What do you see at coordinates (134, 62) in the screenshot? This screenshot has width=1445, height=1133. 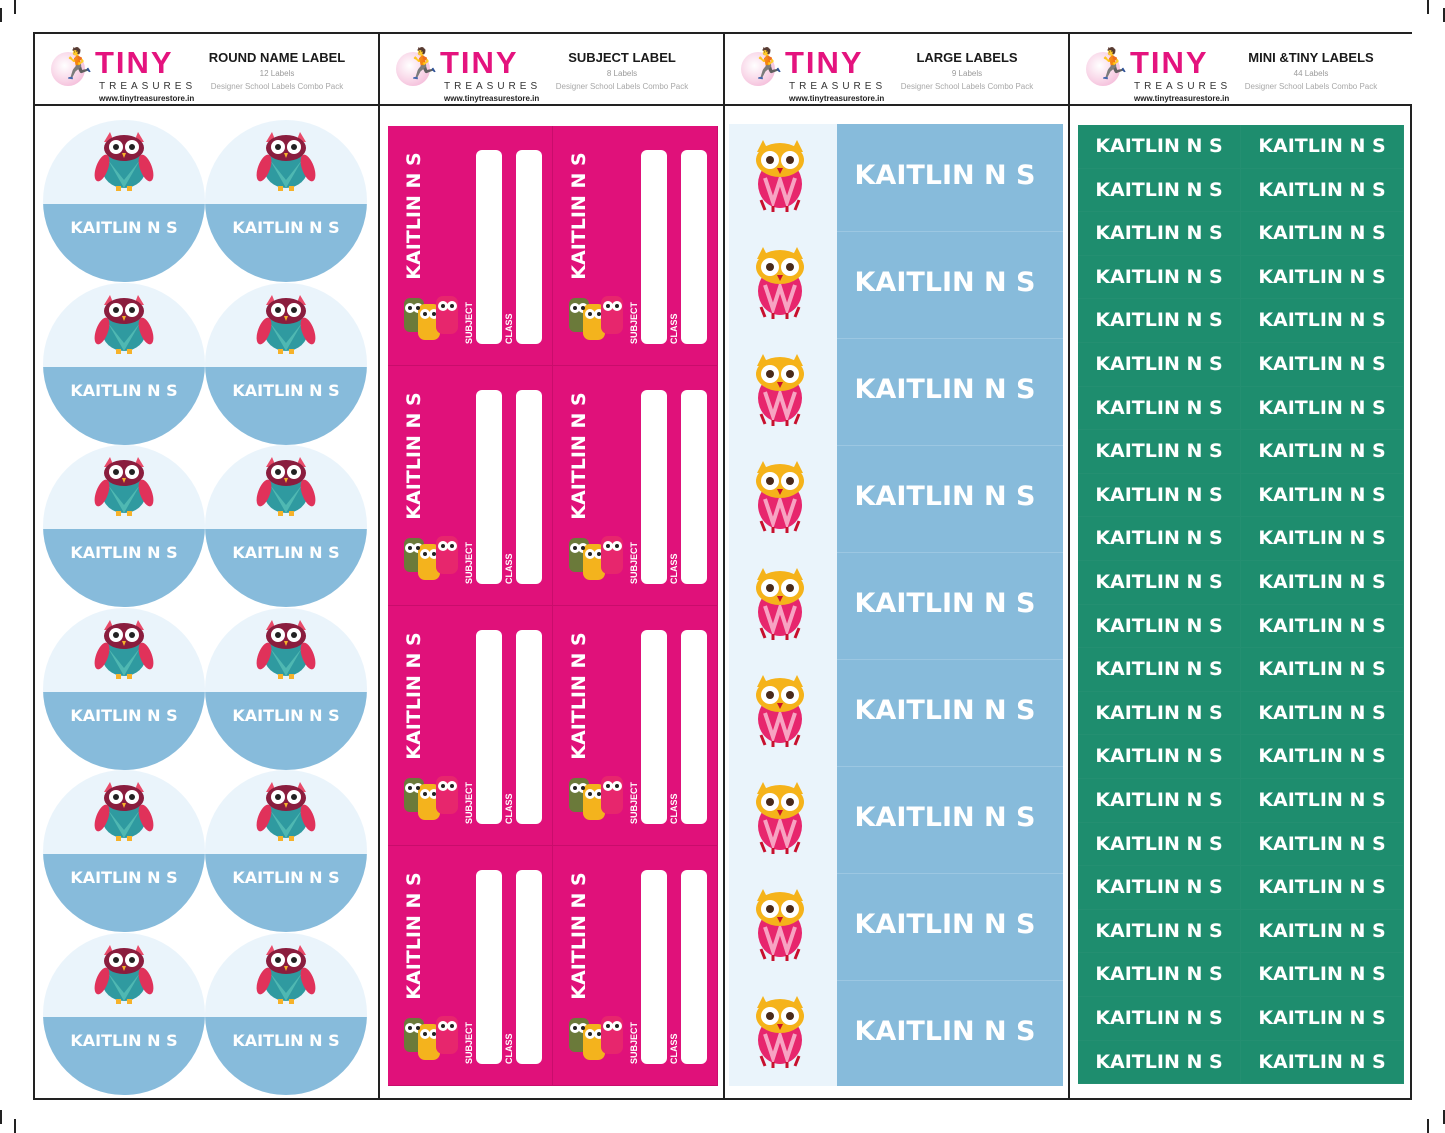 I see `logo-wordmark: TINY` at bounding box center [134, 62].